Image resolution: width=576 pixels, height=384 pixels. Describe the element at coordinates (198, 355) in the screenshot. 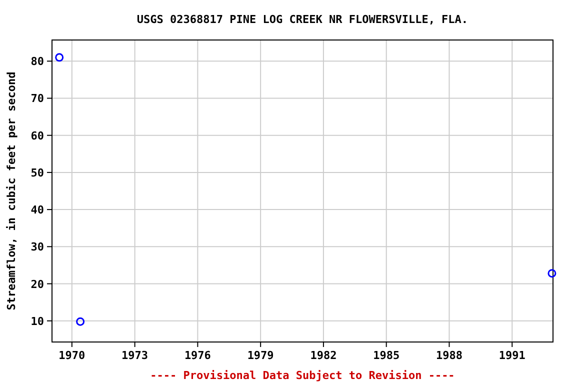

I see `x-tick-label: 1976` at that location.